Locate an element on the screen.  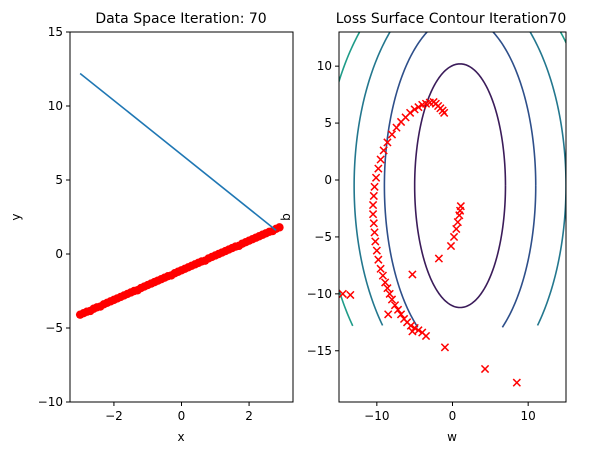
data-space-xtick-label: −2 is located at coordinates (114, 416).